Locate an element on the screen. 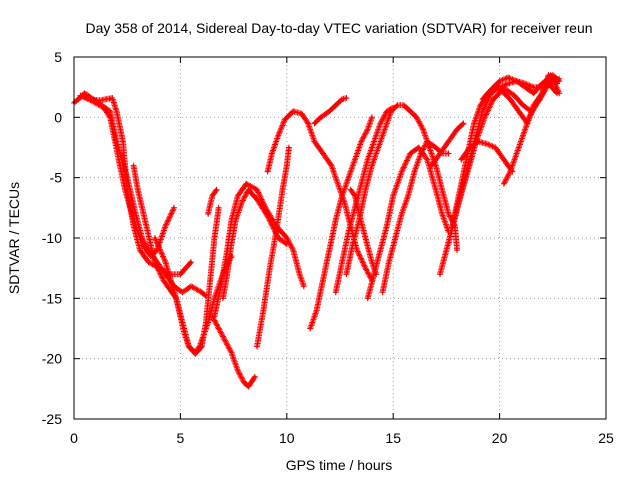 The height and width of the screenshot is (480, 640). y-axis-label: SDTVAR / TECUs is located at coordinates (14, 238).